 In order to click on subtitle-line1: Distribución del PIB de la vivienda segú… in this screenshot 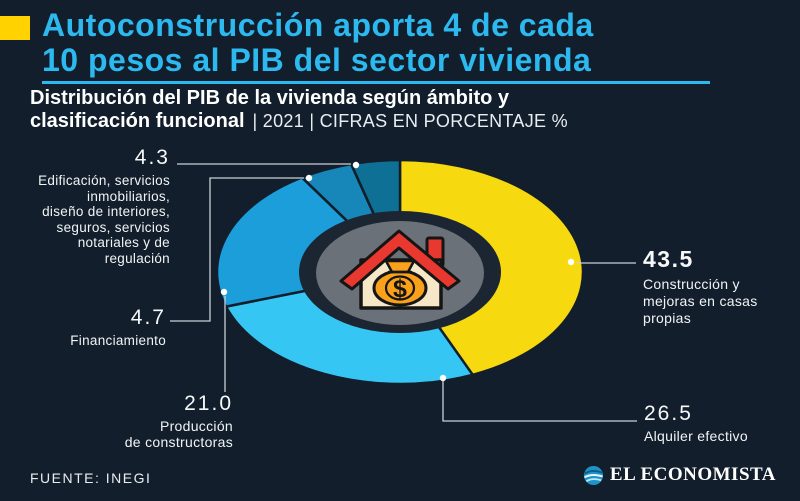, I will do `click(269, 98)`.